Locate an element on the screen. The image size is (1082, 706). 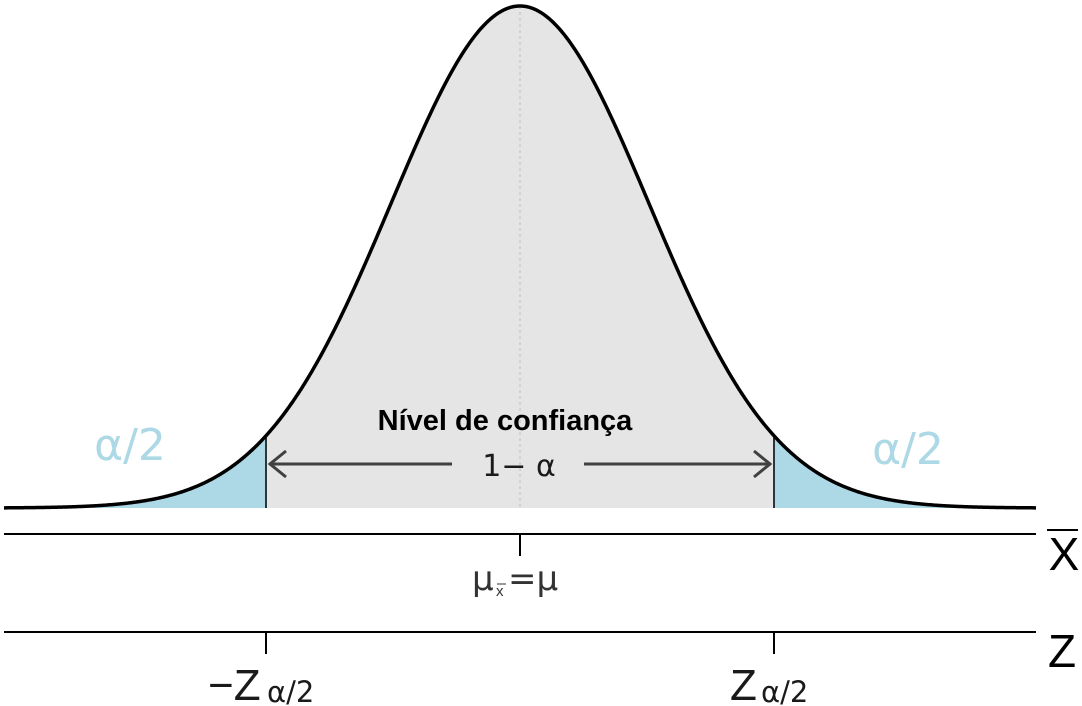
z-negative-main: −Z is located at coordinates (234, 683).